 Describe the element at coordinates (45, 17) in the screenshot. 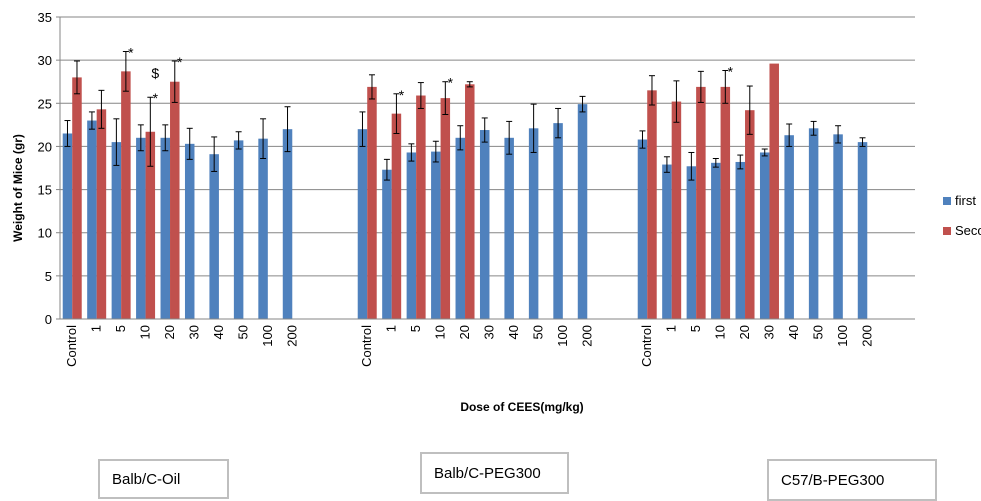

I see `y-tick-label: 35` at that location.